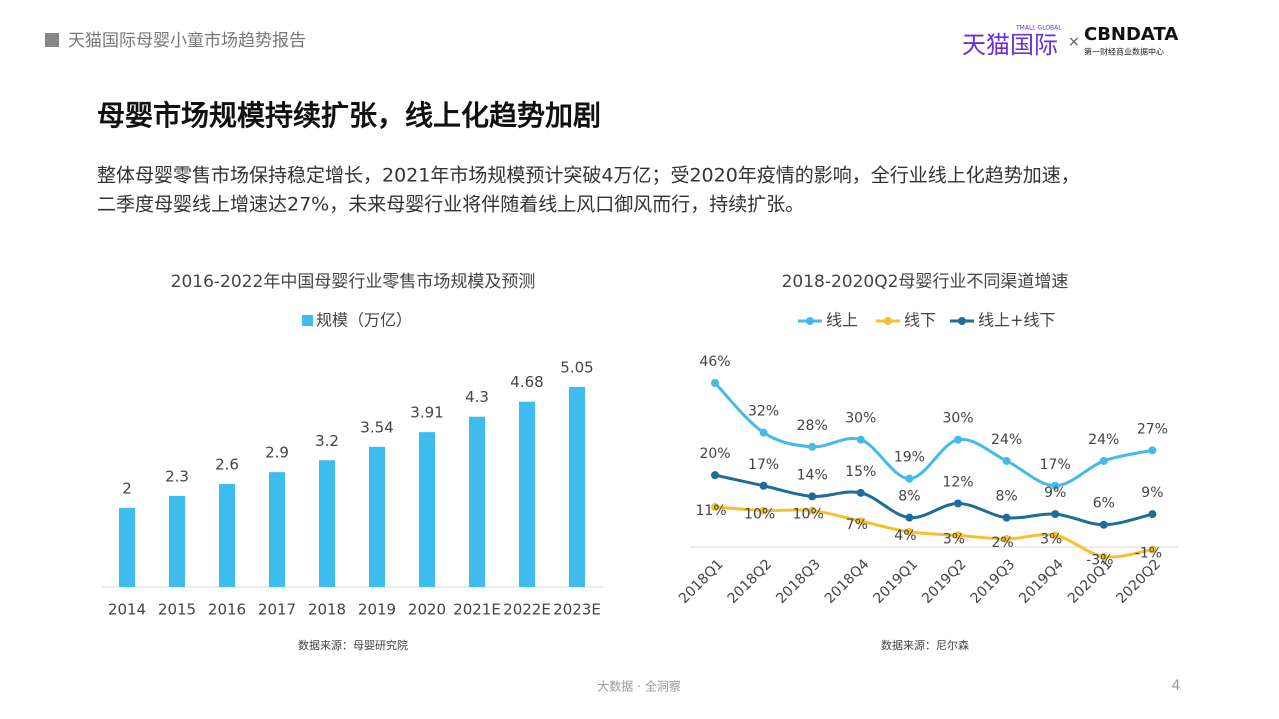  Describe the element at coordinates (349, 115) in the screenshot. I see `slide-title: 母婴市场规模持续扩张，线上化趋势加剧` at that location.